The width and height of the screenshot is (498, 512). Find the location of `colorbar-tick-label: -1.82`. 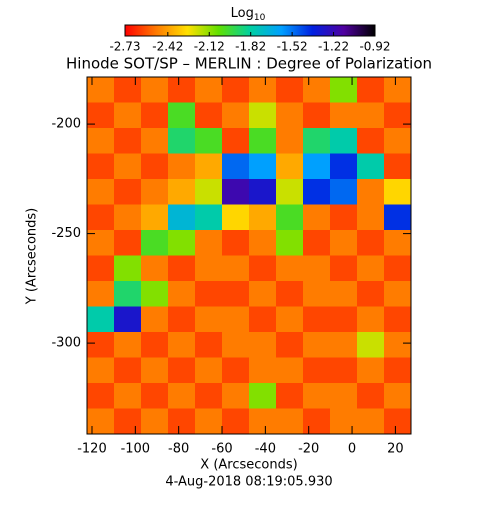

colorbar-tick-label: -1.82 is located at coordinates (250, 47).